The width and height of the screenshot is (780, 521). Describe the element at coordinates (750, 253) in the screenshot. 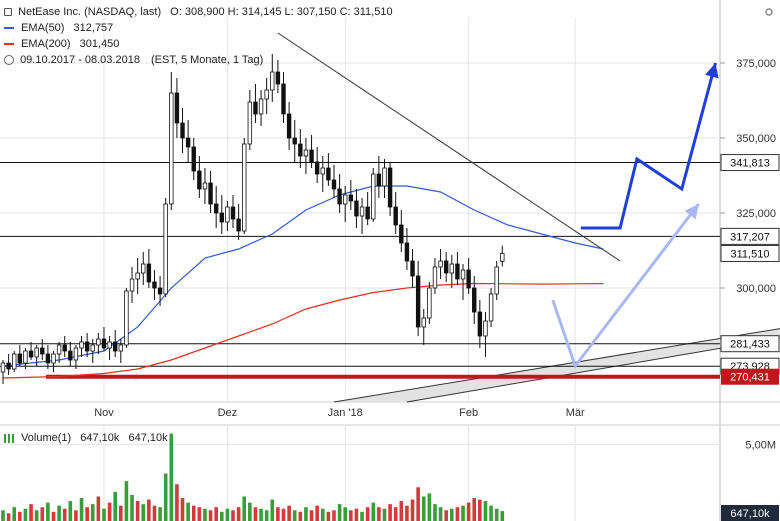

I see `last-price-badge` at that location.